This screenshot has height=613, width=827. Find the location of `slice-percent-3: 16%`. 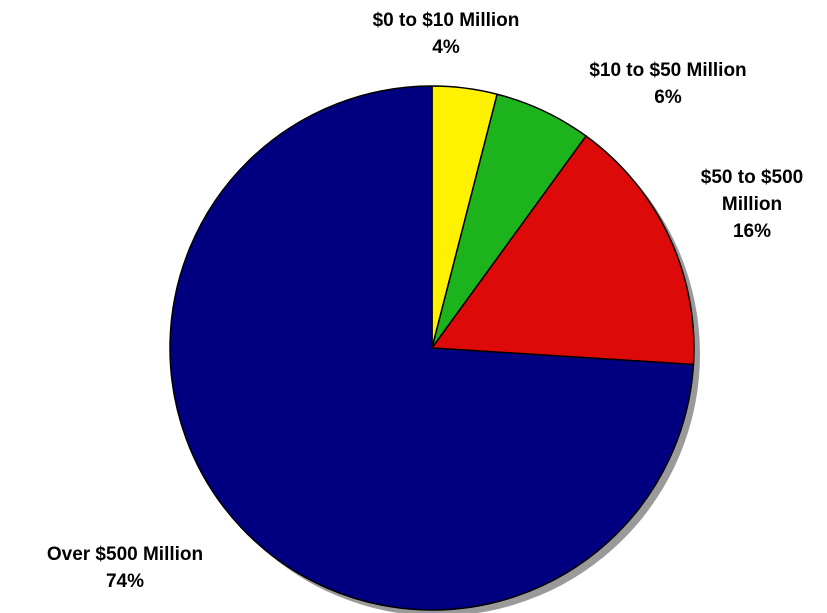

slice-percent-3: 16% is located at coordinates (752, 231).